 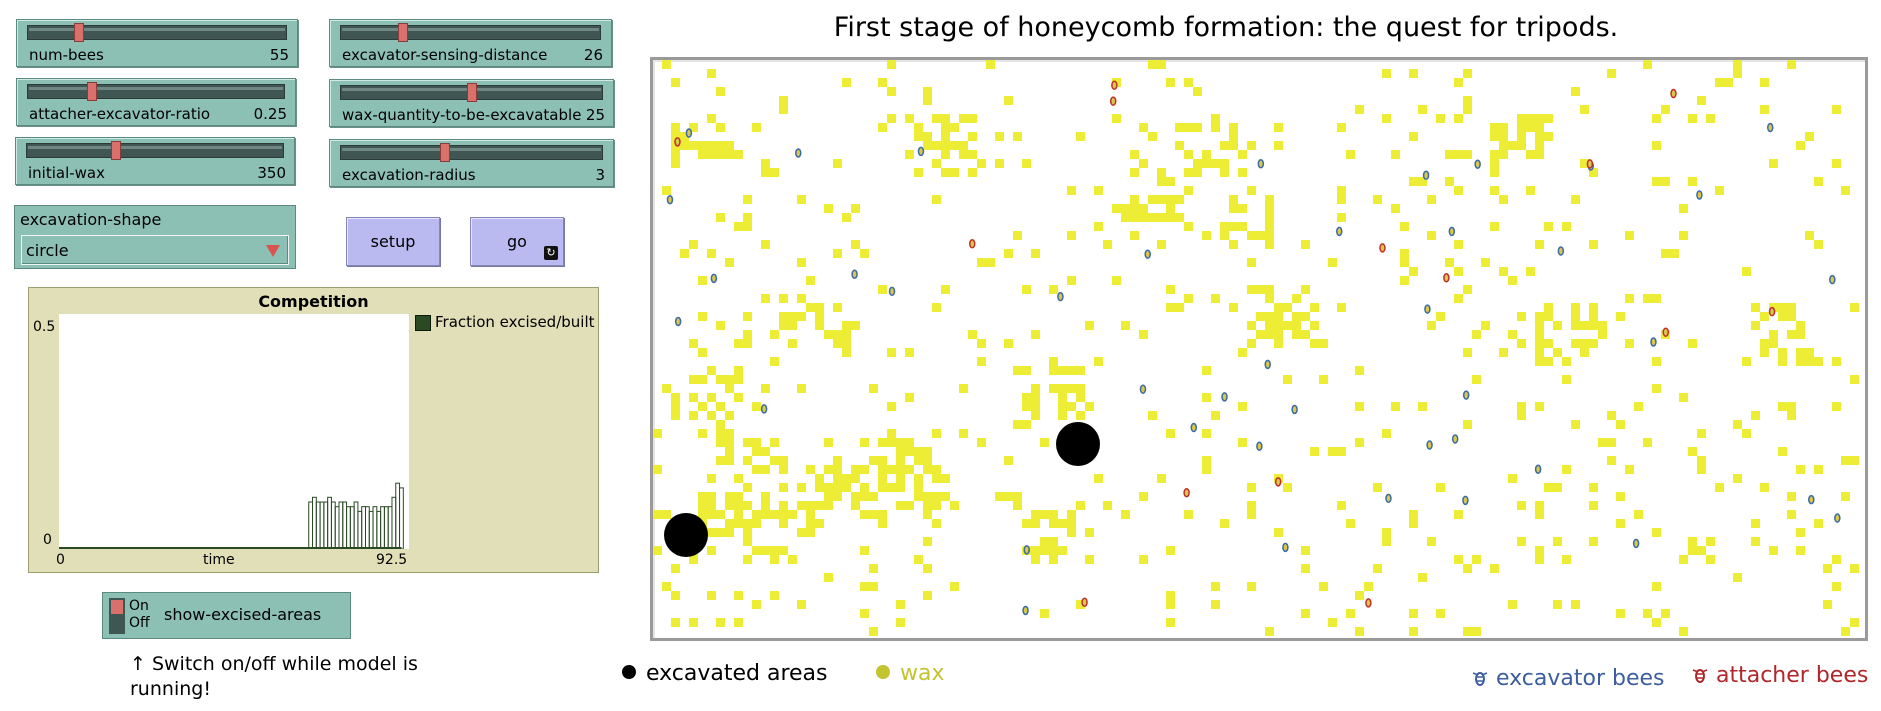 I want to click on show-excised-areas-switch: On Off show-excised-areas, so click(x=226, y=615).